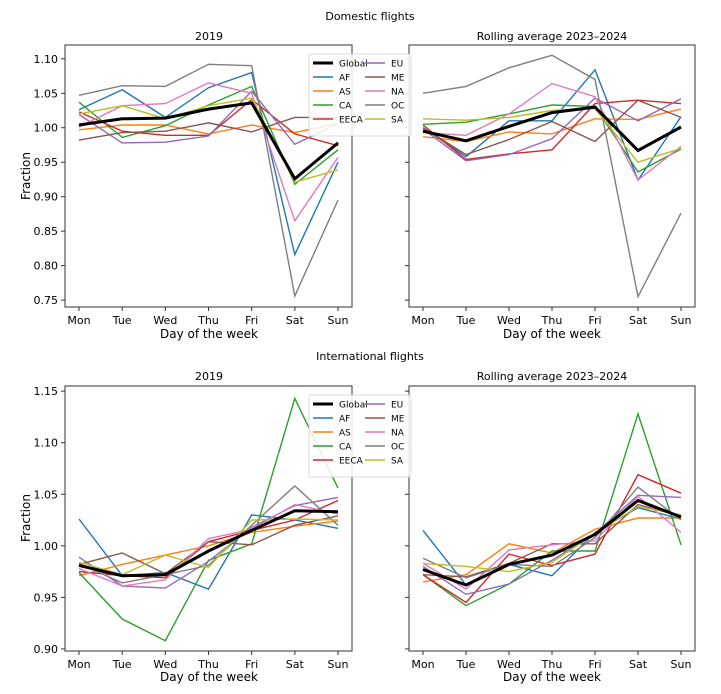  I want to click on legend-frame, so click(360, 436).